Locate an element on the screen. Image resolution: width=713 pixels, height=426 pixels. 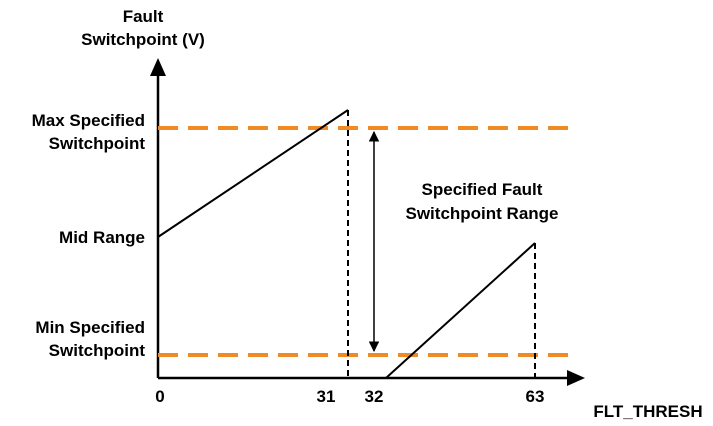
y-axis-title-line1: Fault is located at coordinates (143, 16).